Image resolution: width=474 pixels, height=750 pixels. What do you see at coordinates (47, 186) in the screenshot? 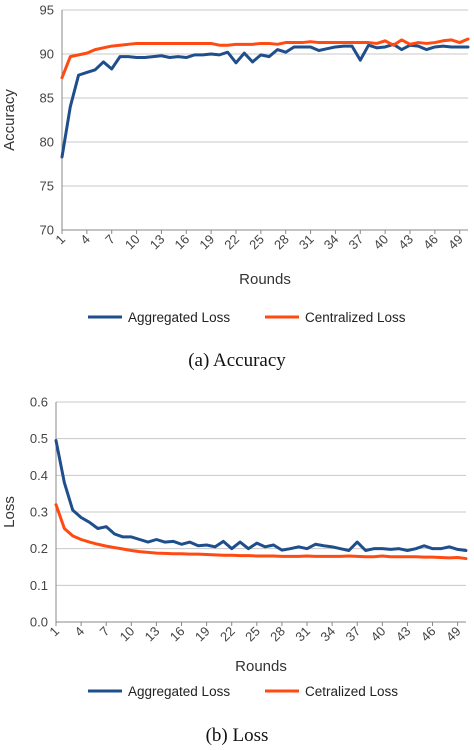
I see `y-tick-label: 75` at bounding box center [47, 186].